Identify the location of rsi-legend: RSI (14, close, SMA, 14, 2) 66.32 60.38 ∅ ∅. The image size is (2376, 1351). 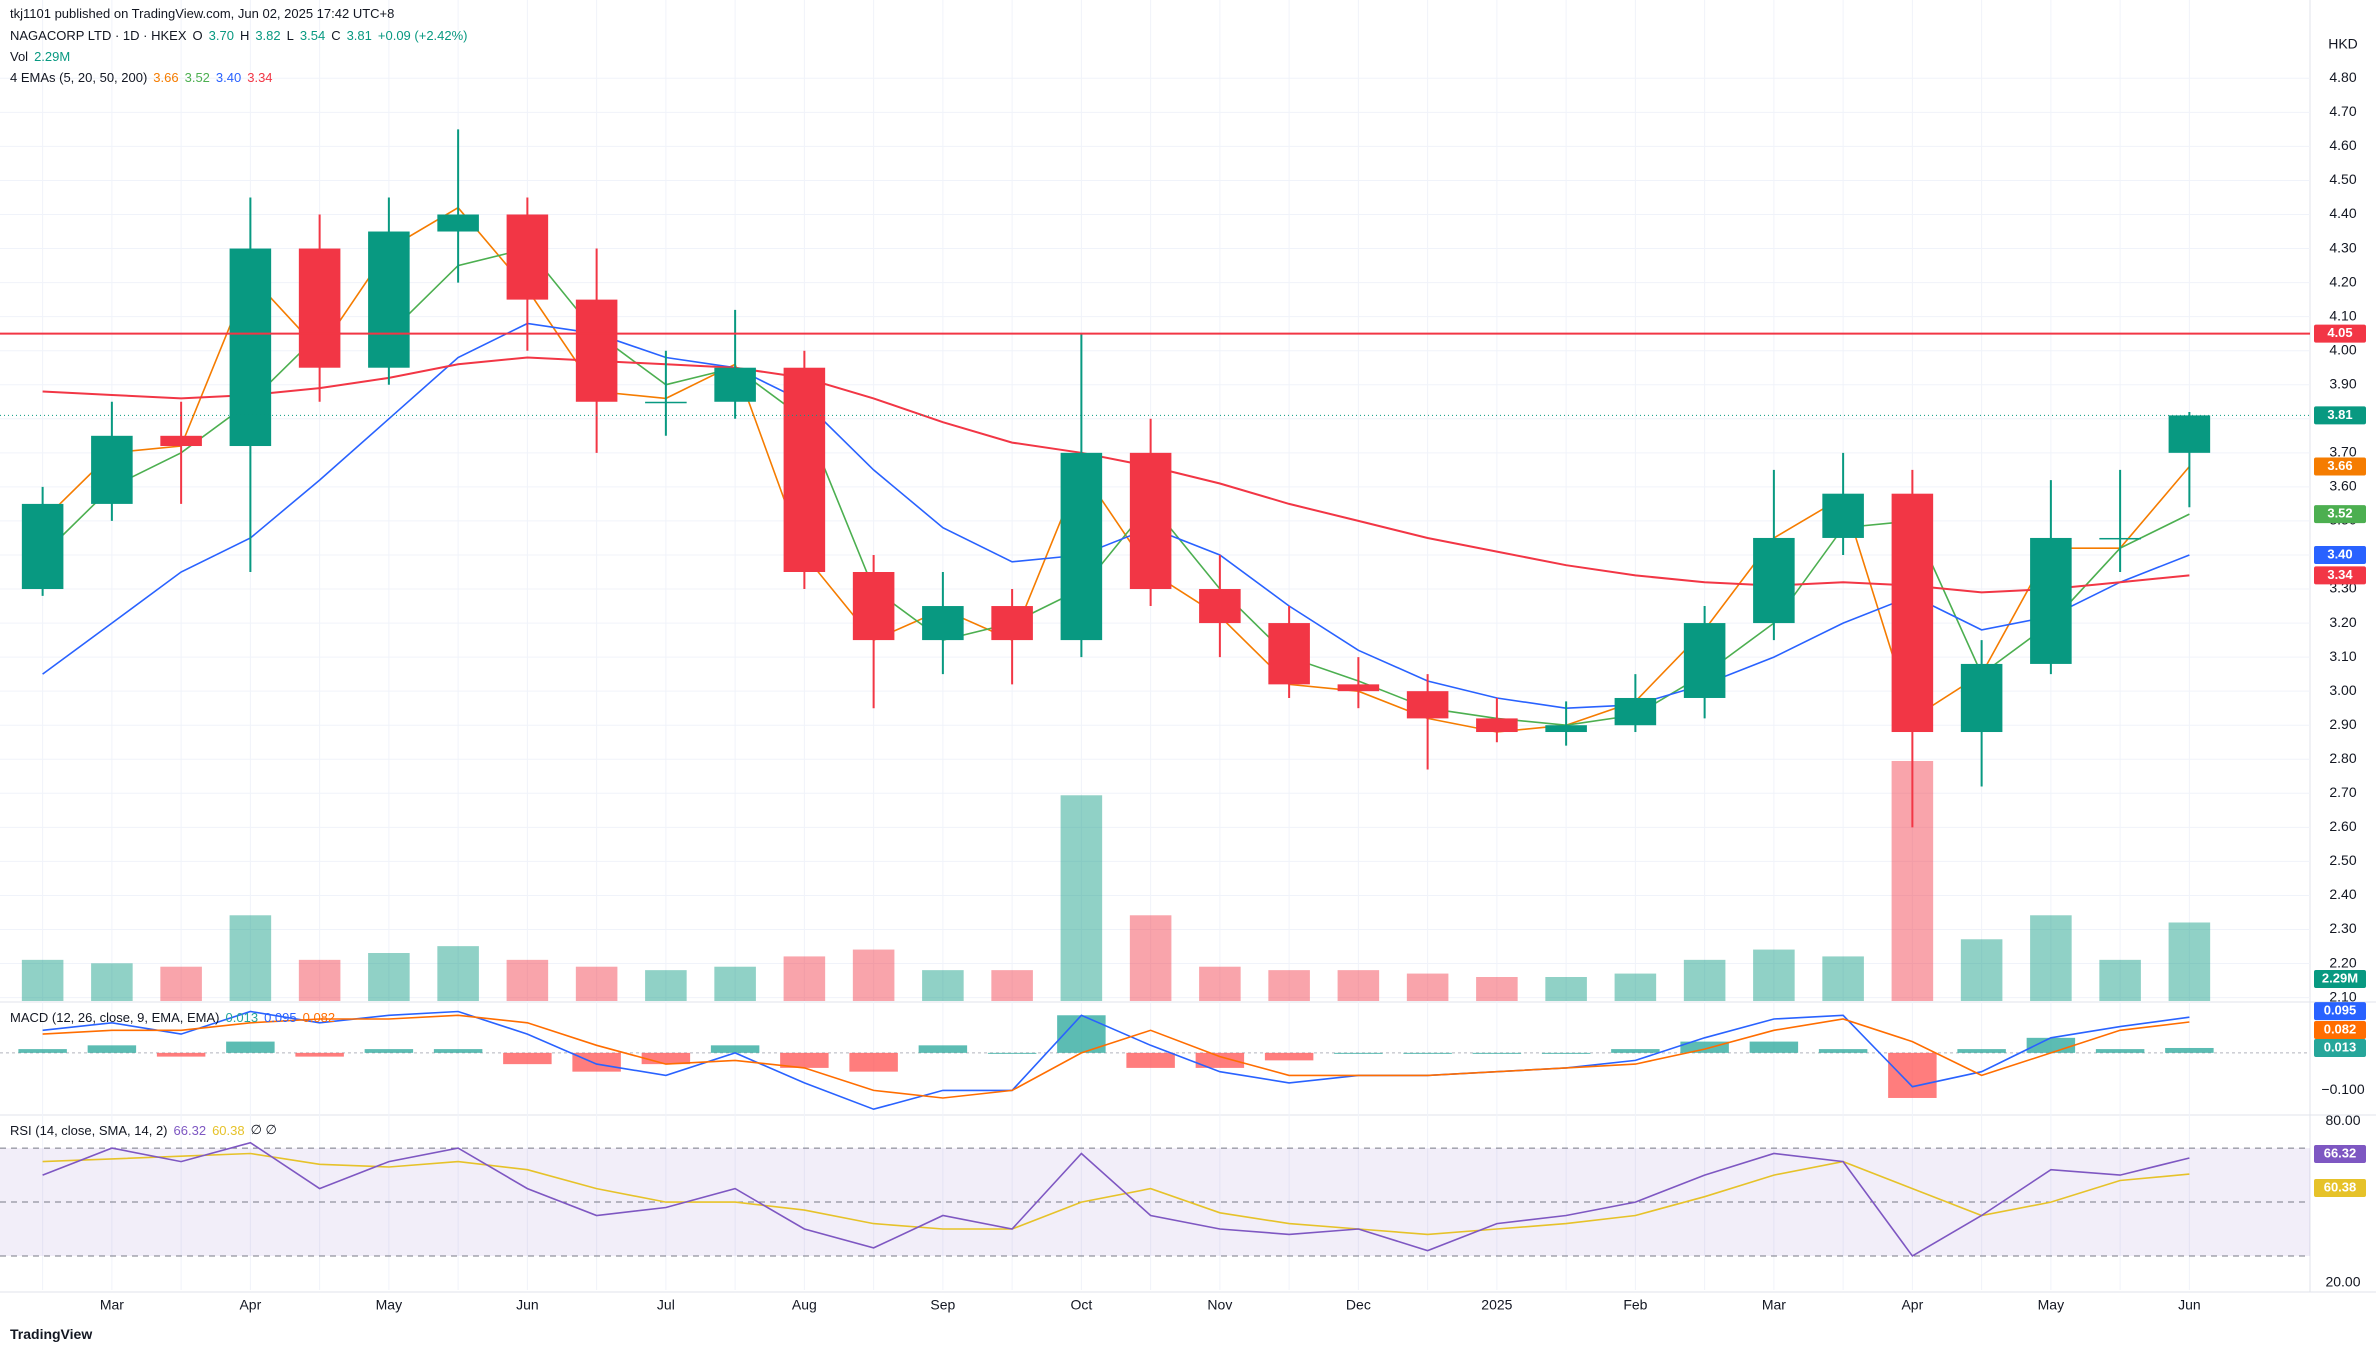
(143, 1130).